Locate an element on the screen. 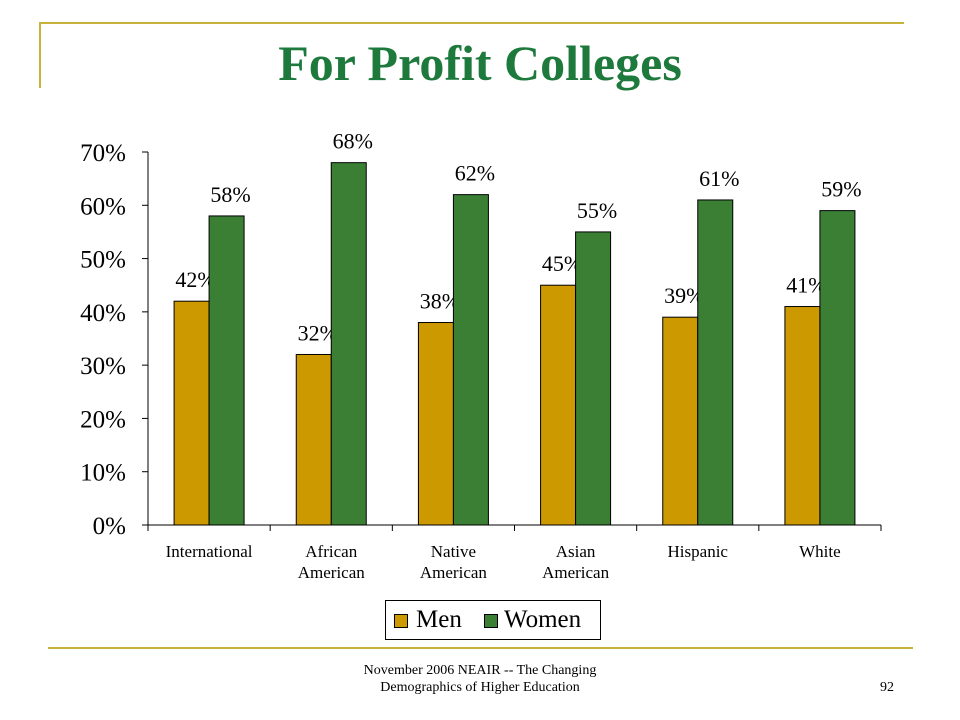 The width and height of the screenshot is (960, 720). data-label-women: 55% is located at coordinates (597, 210).